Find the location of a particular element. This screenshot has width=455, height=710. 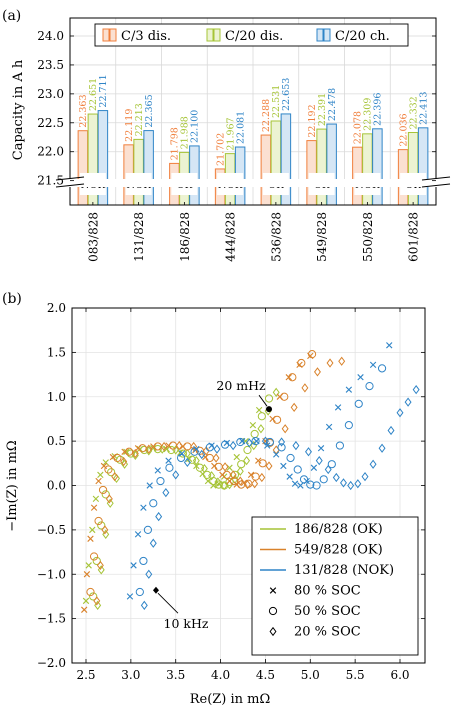

bar-y-tick-label: 22.5 is located at coordinates (50, 123).